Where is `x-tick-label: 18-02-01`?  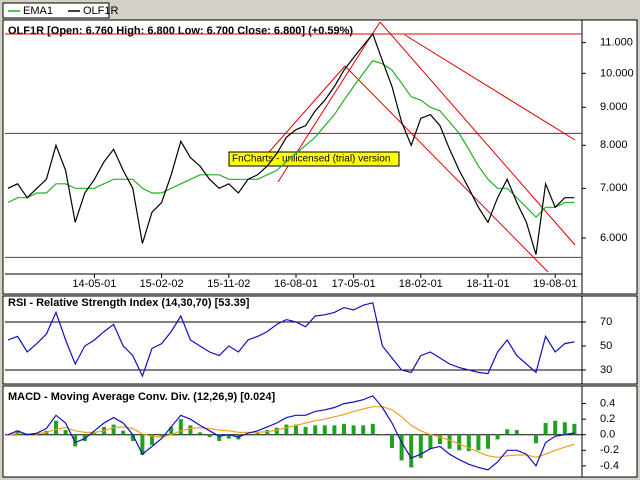 x-tick-label: 18-02-01 is located at coordinates (421, 284).